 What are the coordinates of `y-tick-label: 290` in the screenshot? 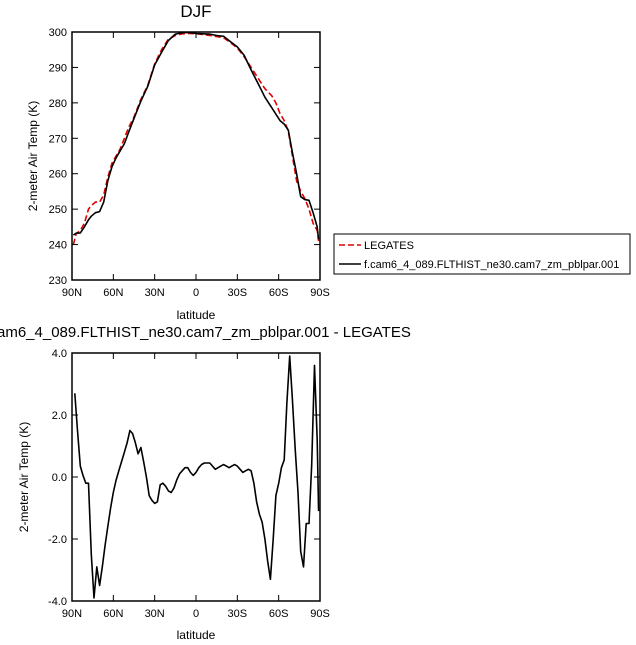 It's located at (58, 68).